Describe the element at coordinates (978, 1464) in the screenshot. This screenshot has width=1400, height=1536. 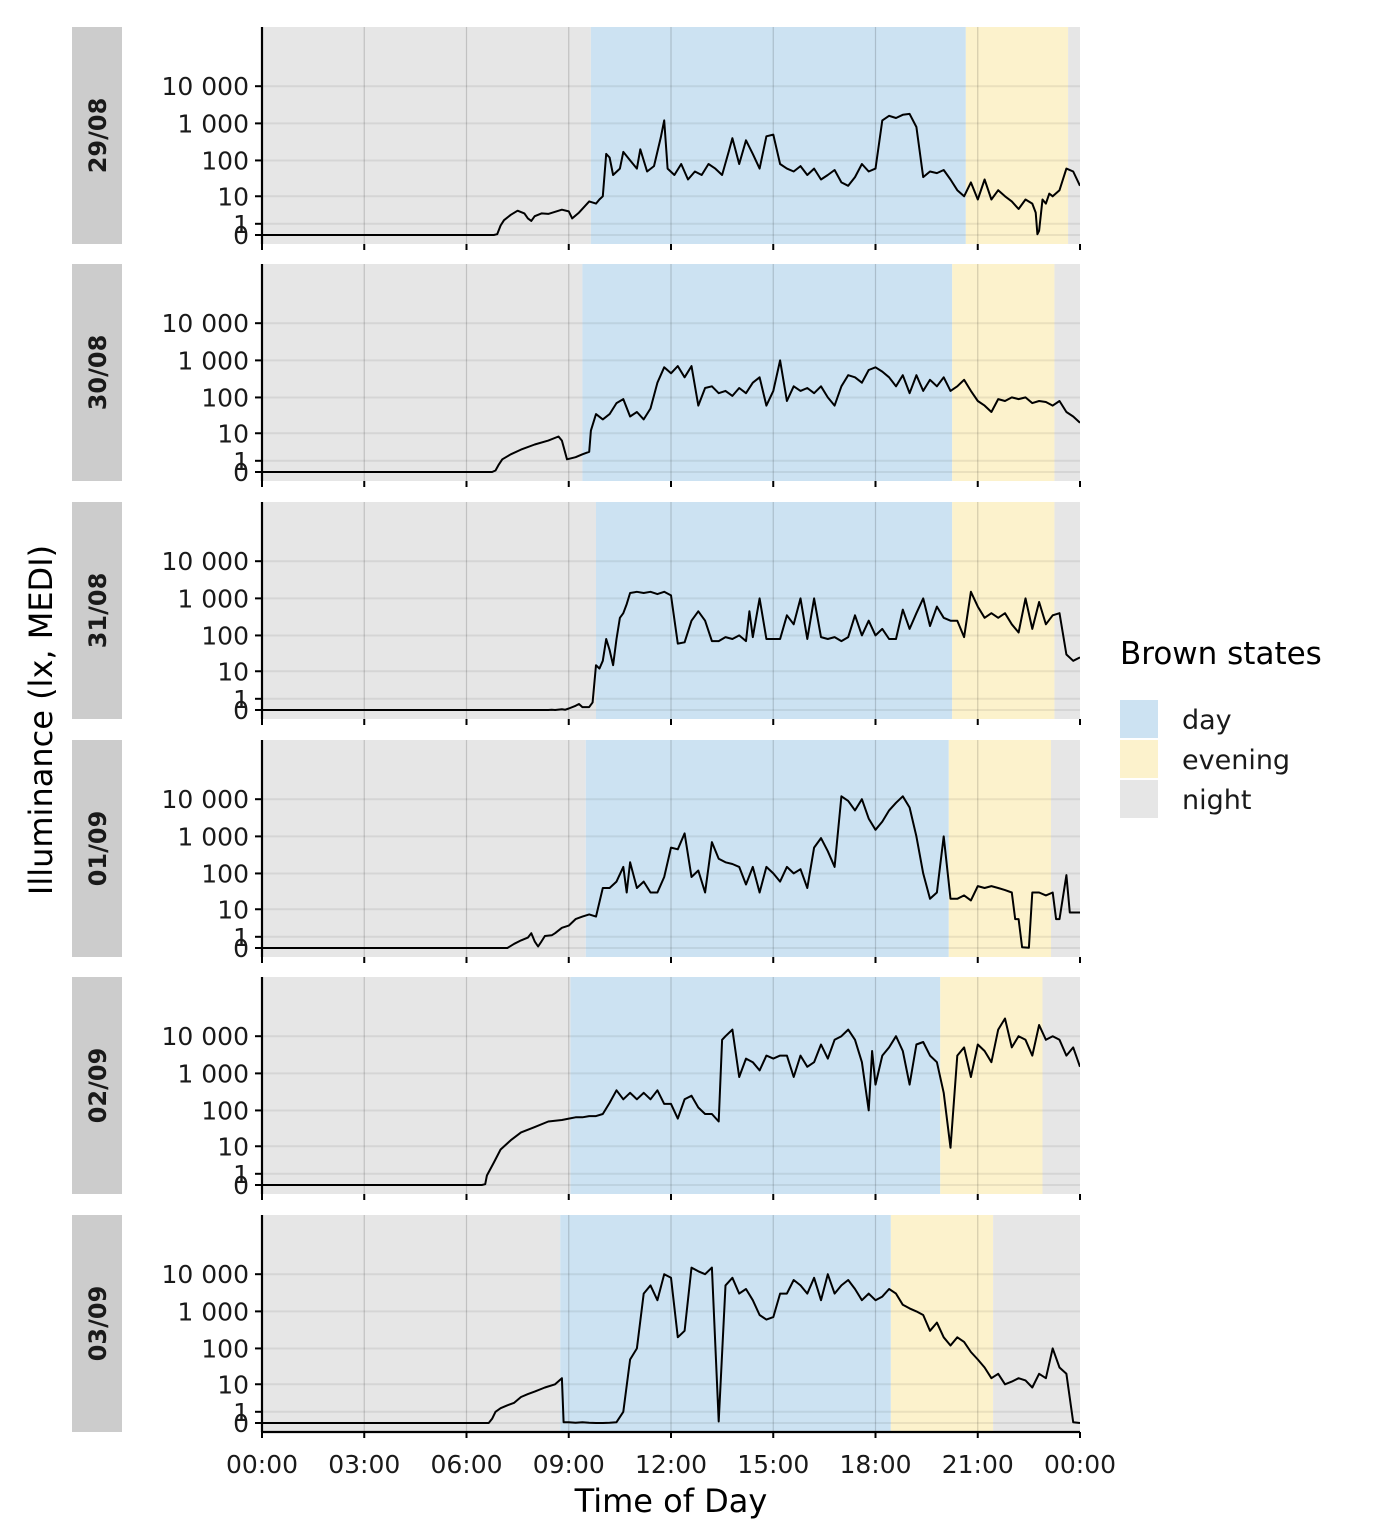
I see `x-tick-label: 21:00` at that location.